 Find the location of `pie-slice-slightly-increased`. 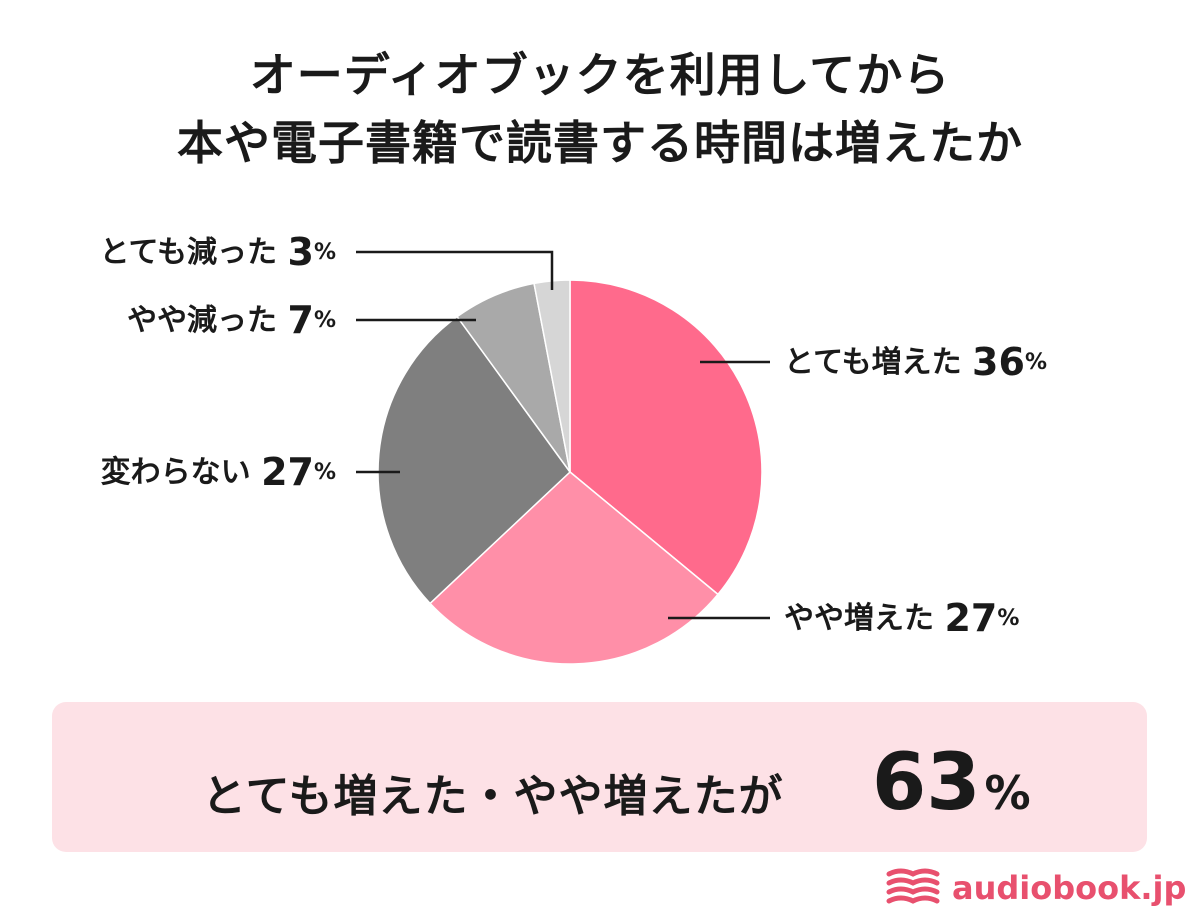

pie-slice-slightly-increased is located at coordinates (573, 568).